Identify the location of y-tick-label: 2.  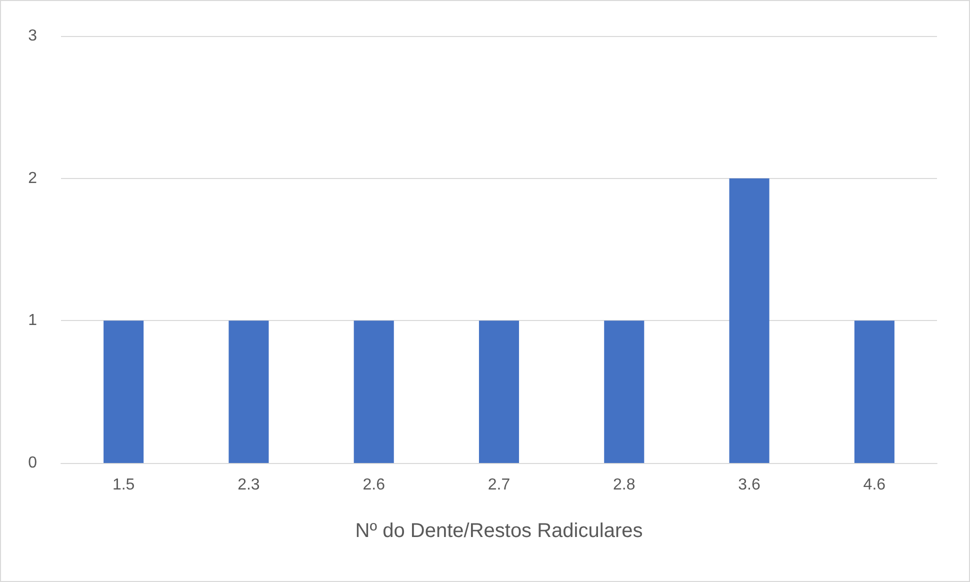
(33, 178).